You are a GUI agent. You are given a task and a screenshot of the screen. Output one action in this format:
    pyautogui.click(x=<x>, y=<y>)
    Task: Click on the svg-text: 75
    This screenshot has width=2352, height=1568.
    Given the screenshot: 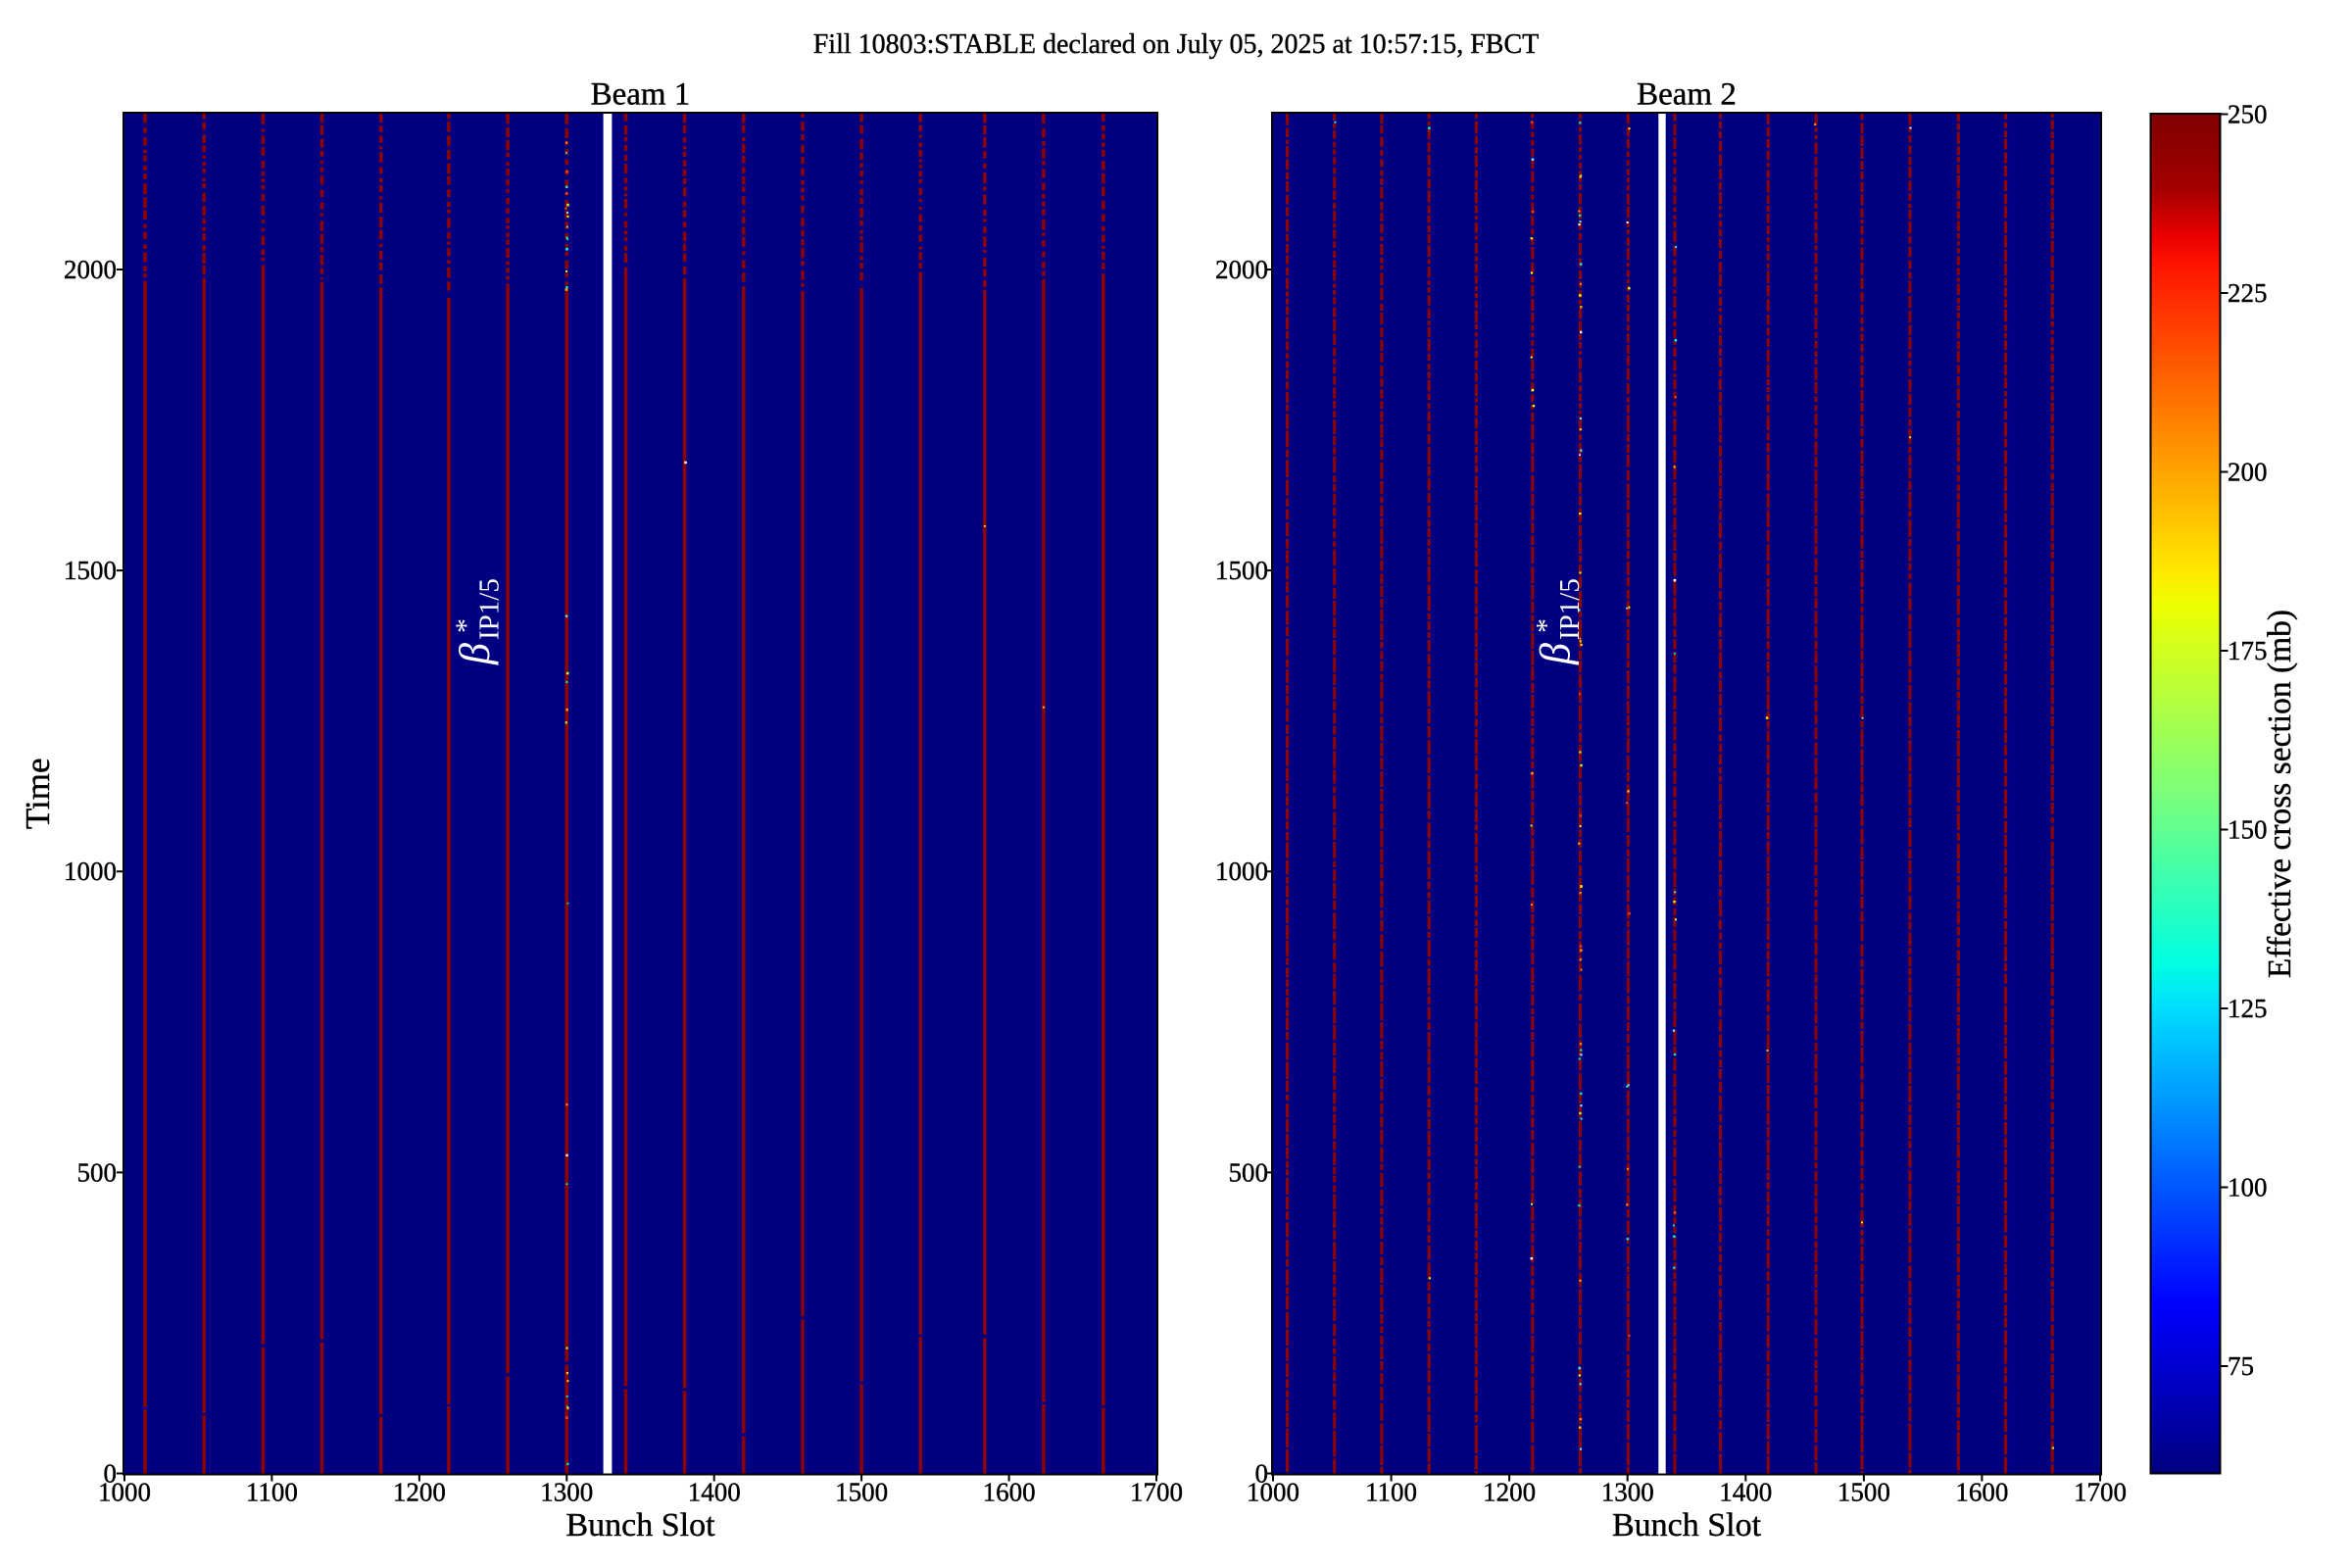 What is the action you would take?
    pyautogui.click(x=2241, y=1366)
    